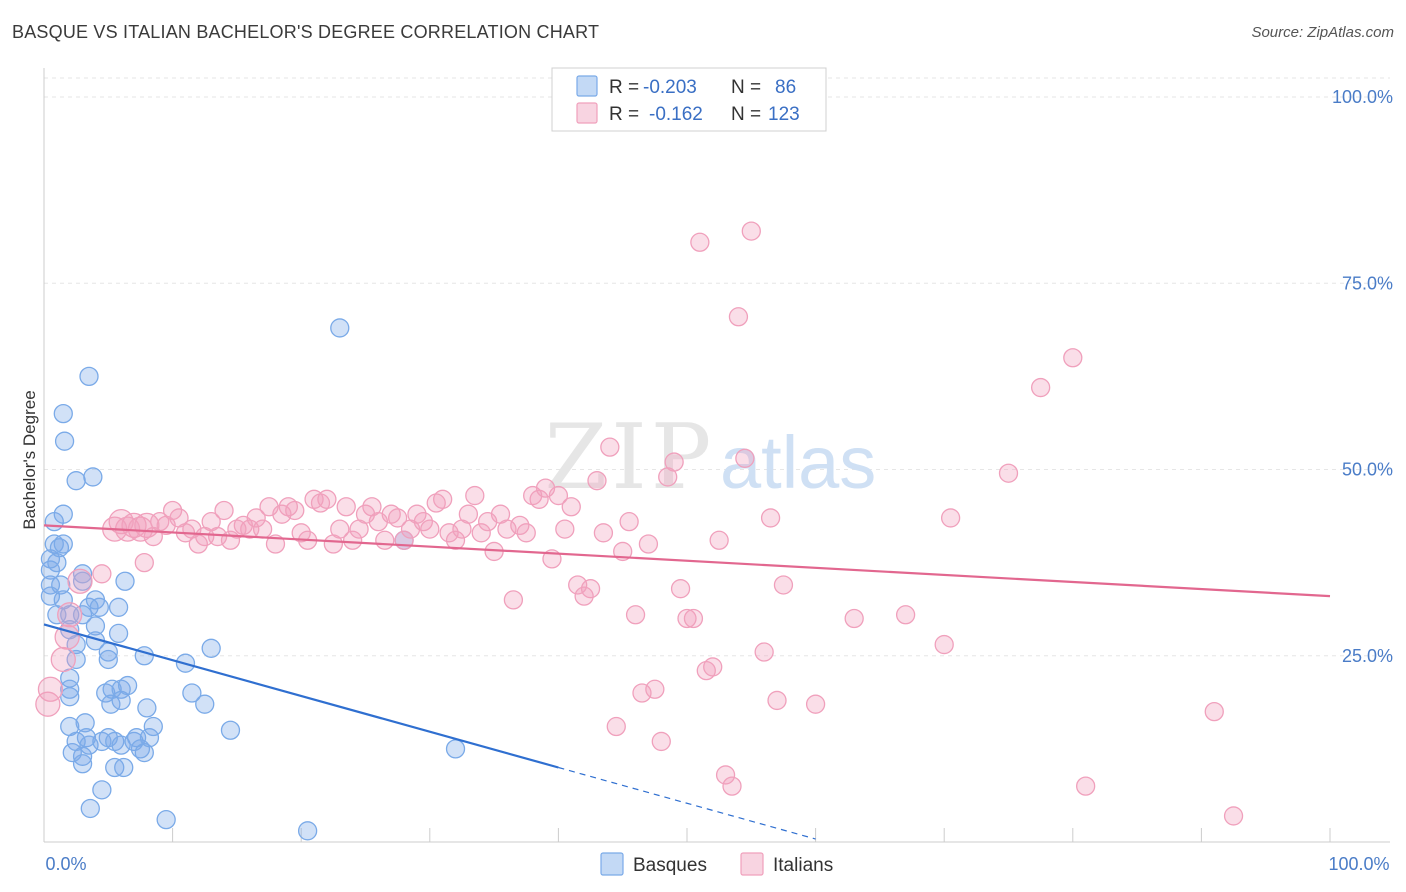  I want to click on y-axis-label: Bachelor's Degree, so click(29, 459).